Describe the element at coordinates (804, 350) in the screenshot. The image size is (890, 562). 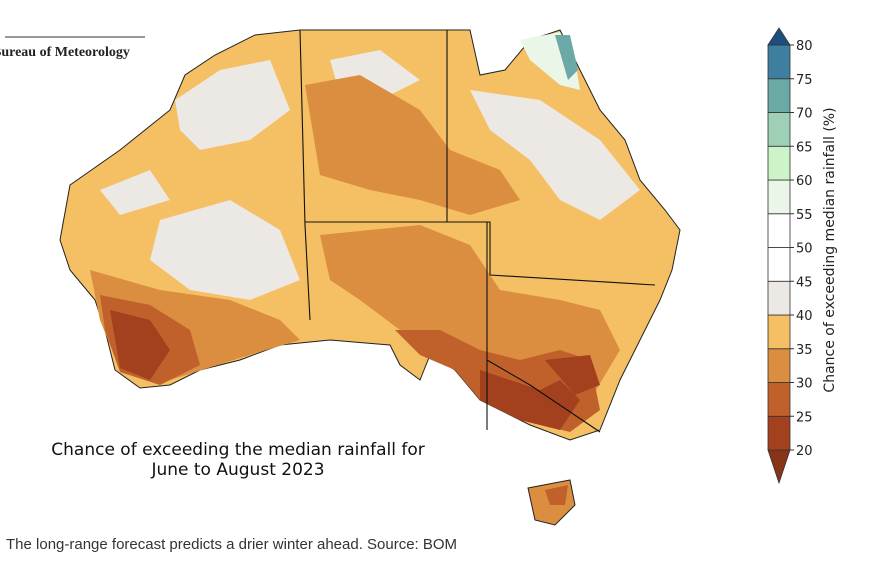
I see `colorbar-tick-label: 35` at that location.